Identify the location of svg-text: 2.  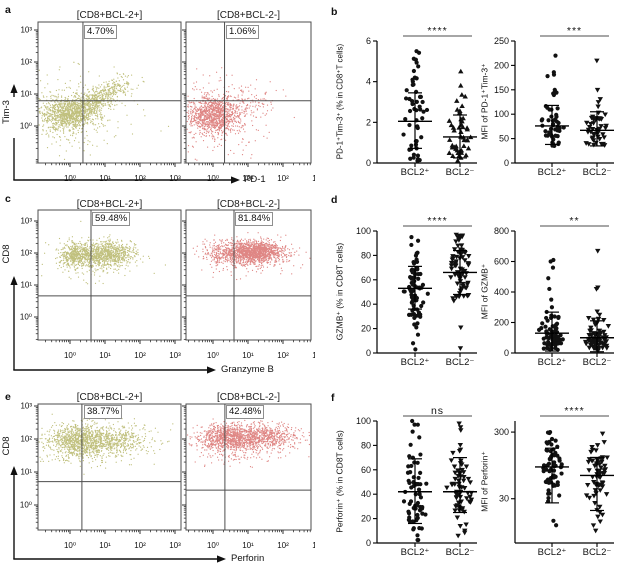
(368, 122).